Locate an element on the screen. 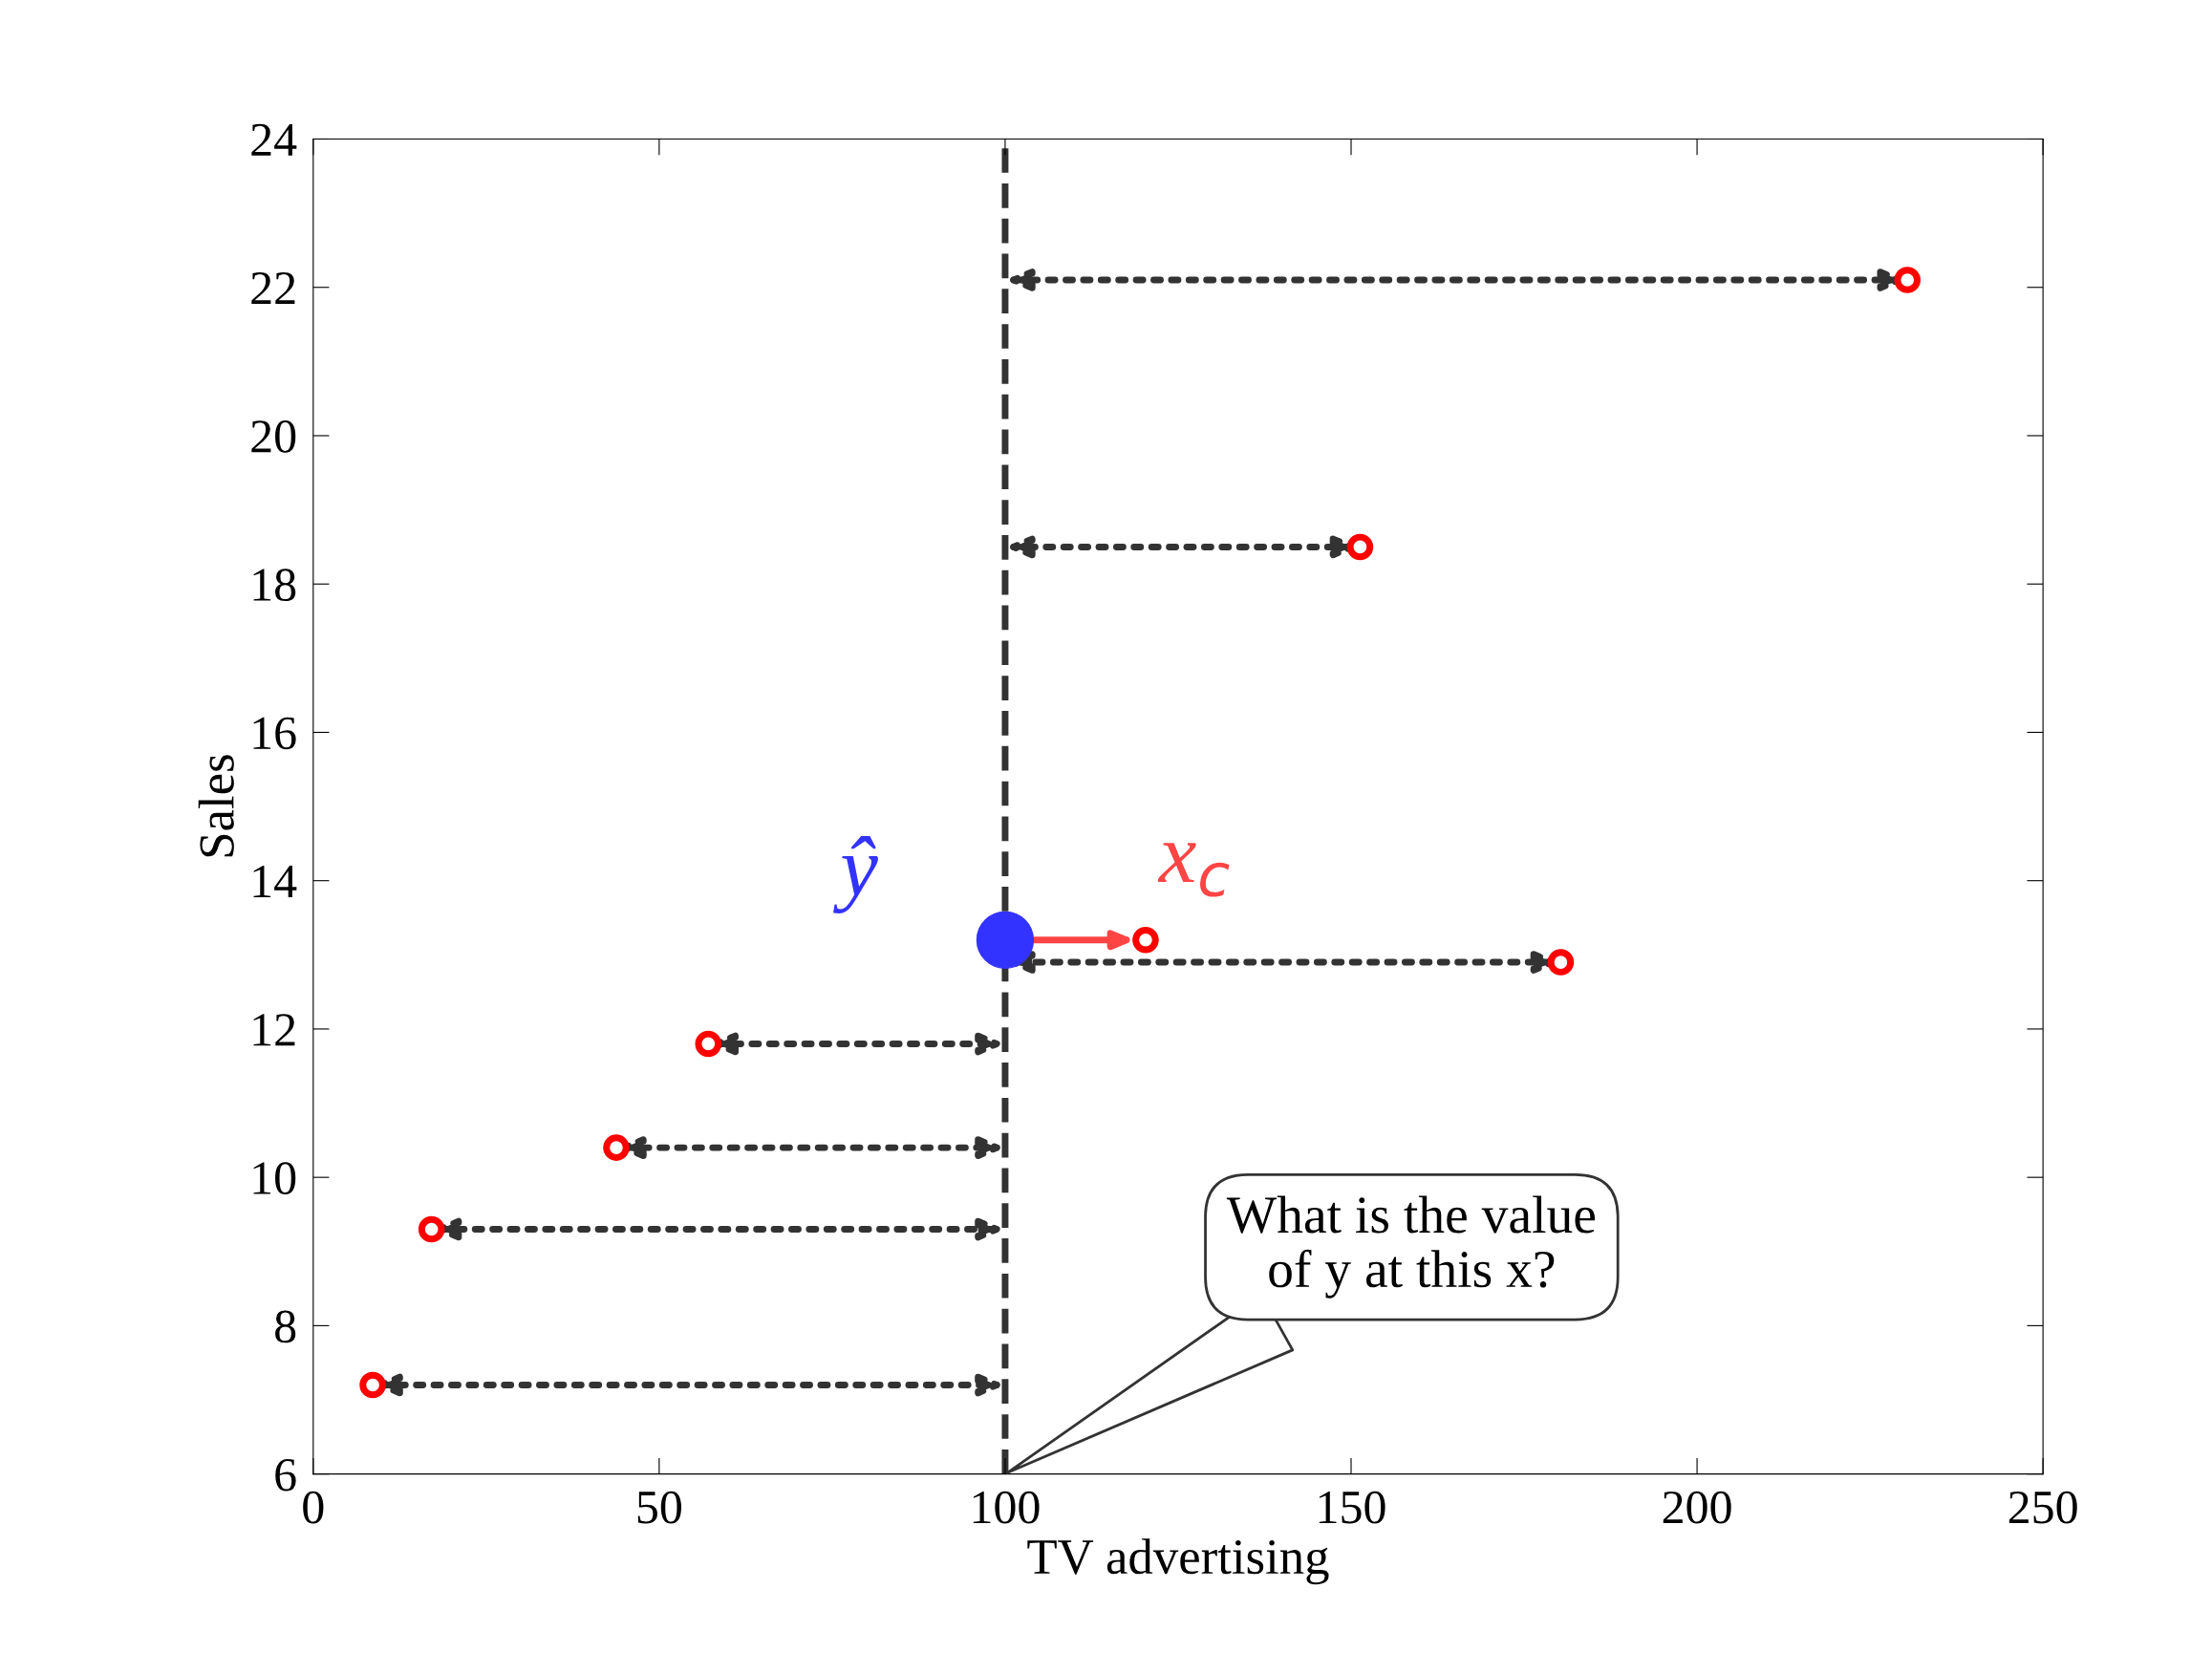 The image size is (2212, 1675). x-tick-label: 250 is located at coordinates (2042, 1507).